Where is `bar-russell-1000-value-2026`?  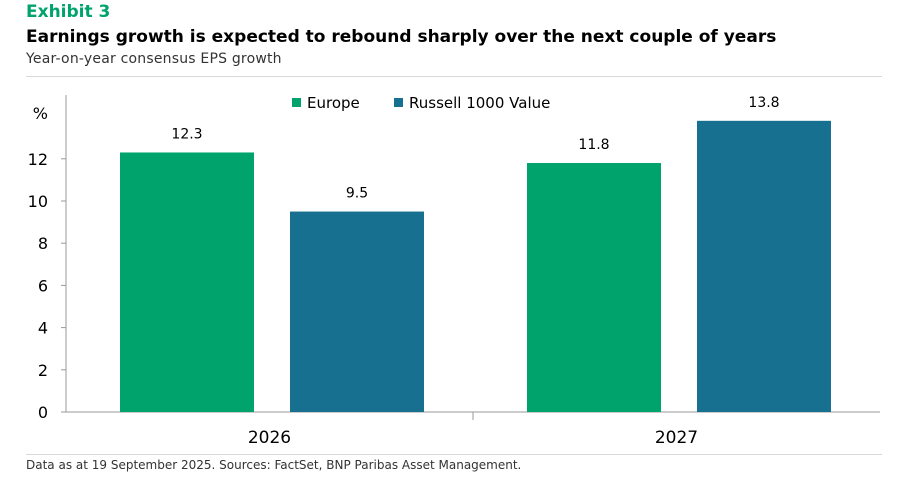 bar-russell-1000-value-2026 is located at coordinates (357, 311).